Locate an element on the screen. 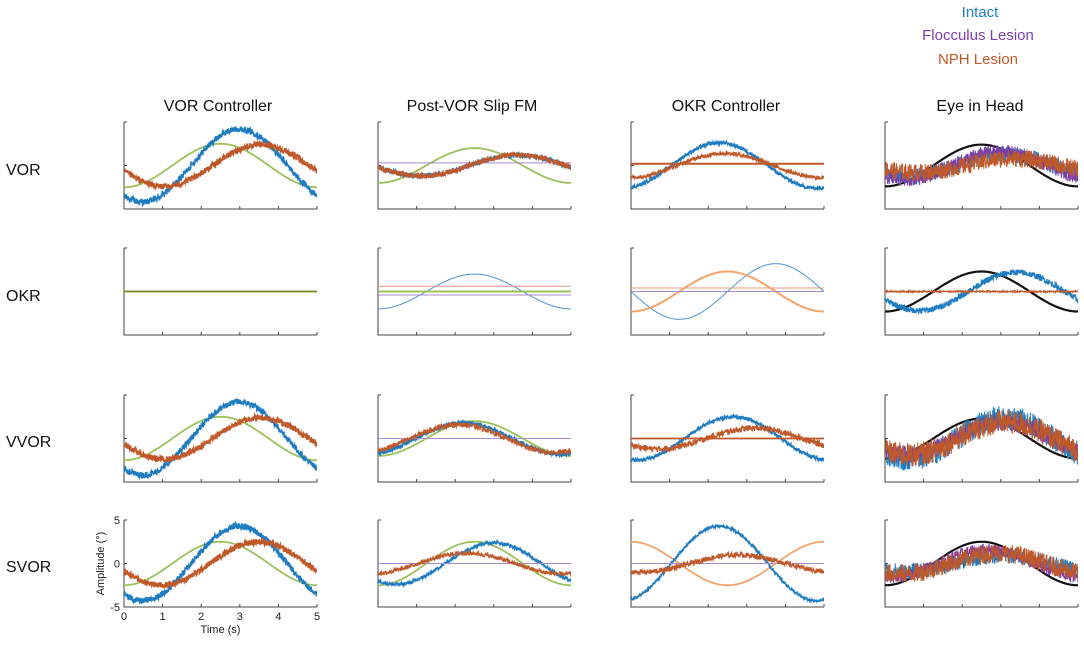  row-label: VVOR is located at coordinates (28, 442).